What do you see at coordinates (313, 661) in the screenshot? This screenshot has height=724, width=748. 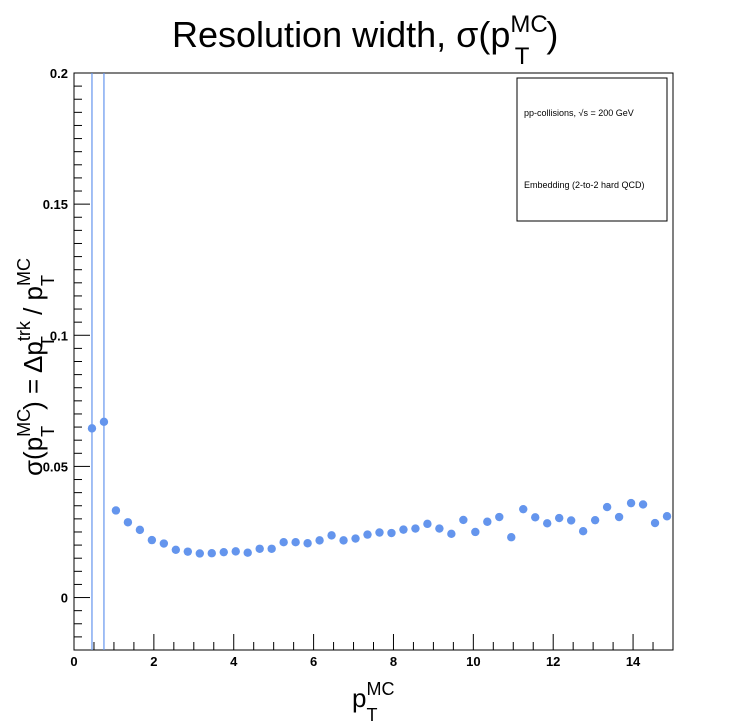 I see `x-tick-label: 6` at bounding box center [313, 661].